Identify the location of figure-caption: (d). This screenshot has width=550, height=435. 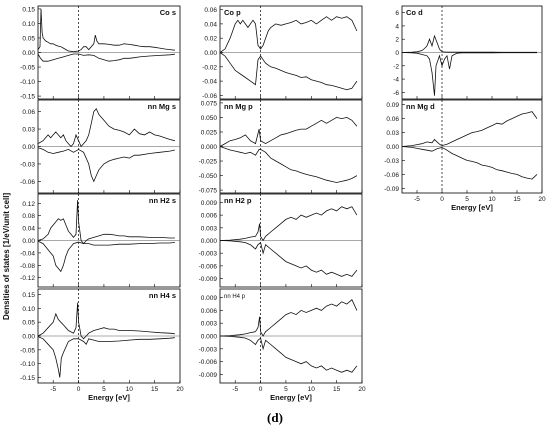
(275, 417).